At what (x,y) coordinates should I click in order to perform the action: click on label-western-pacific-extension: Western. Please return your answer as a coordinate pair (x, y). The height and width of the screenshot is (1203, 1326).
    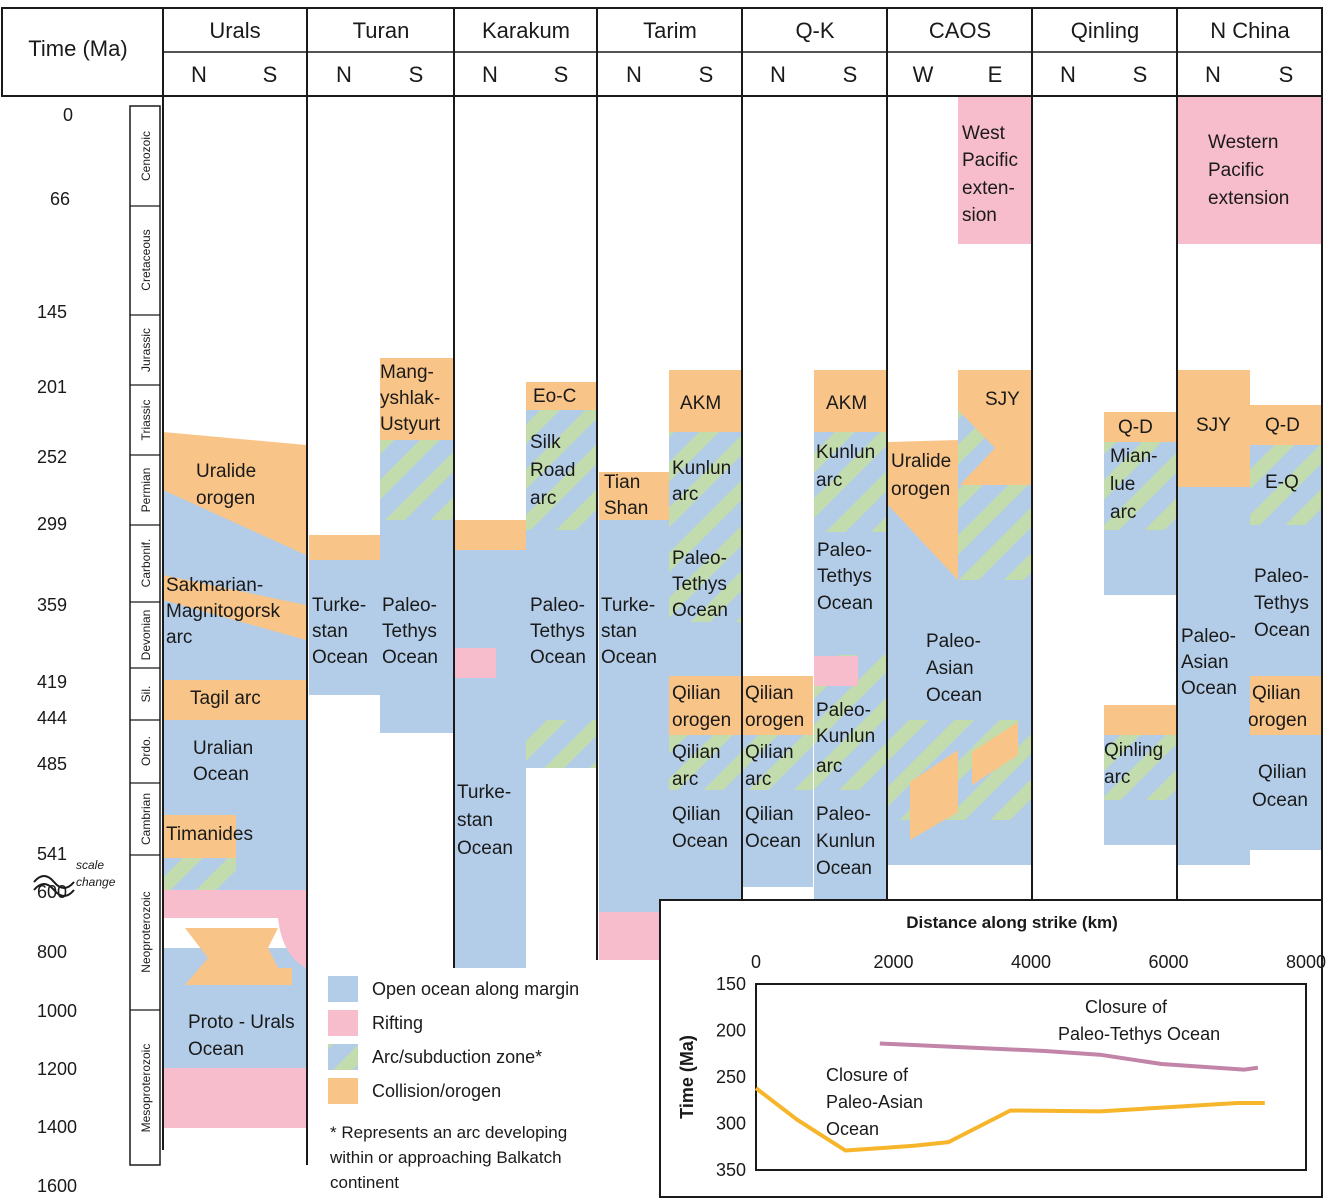
    Looking at the image, I should click on (1243, 142).